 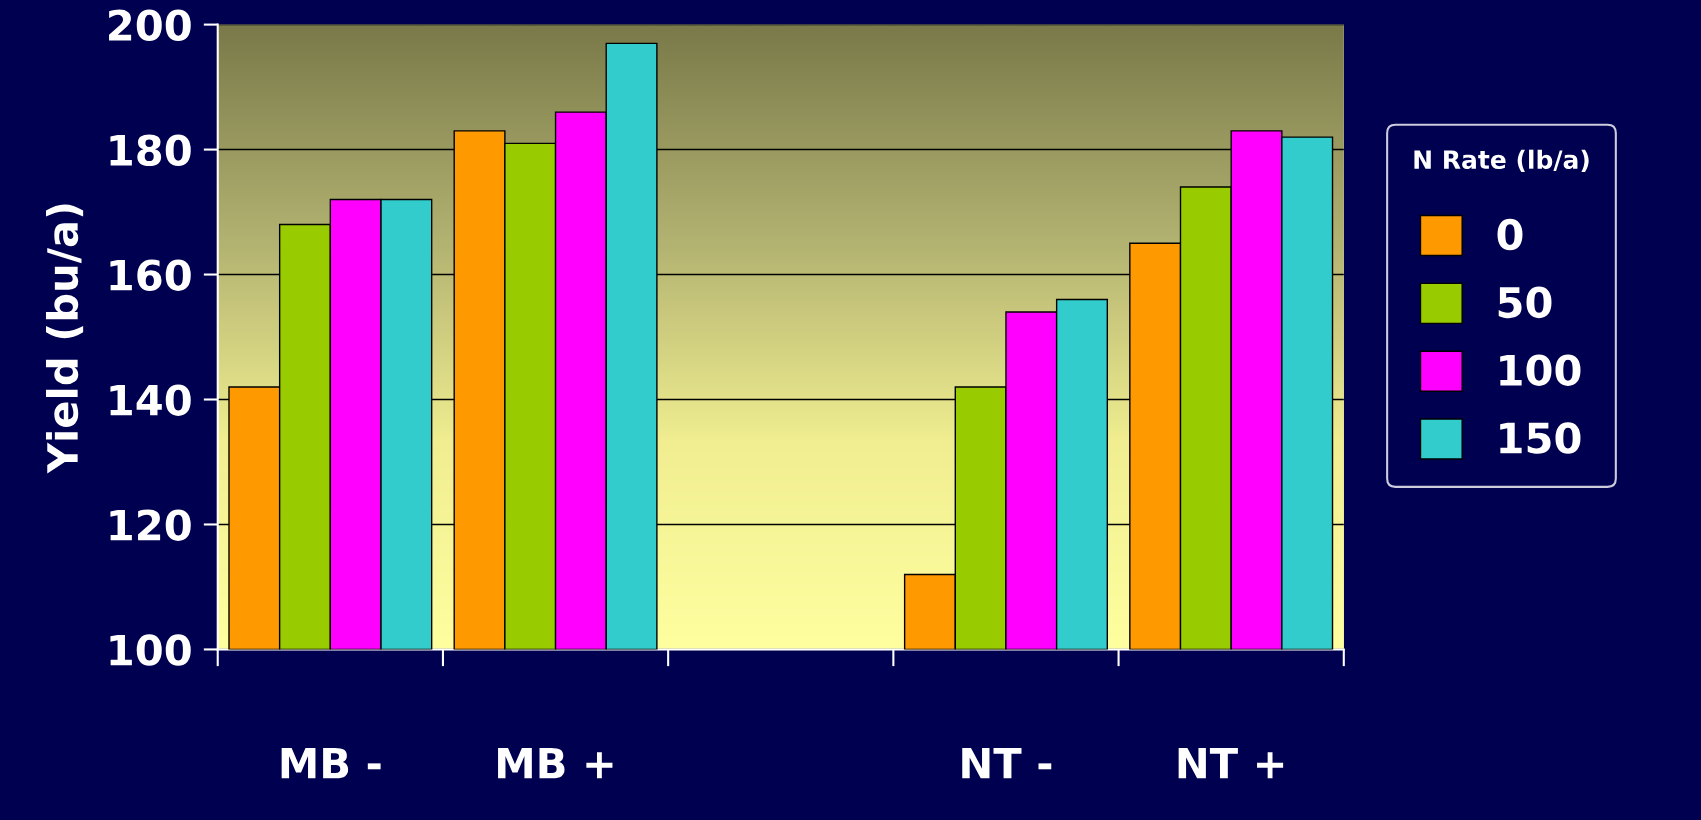 What do you see at coordinates (1540, 438) in the screenshot?
I see `legend-label: 150` at bounding box center [1540, 438].